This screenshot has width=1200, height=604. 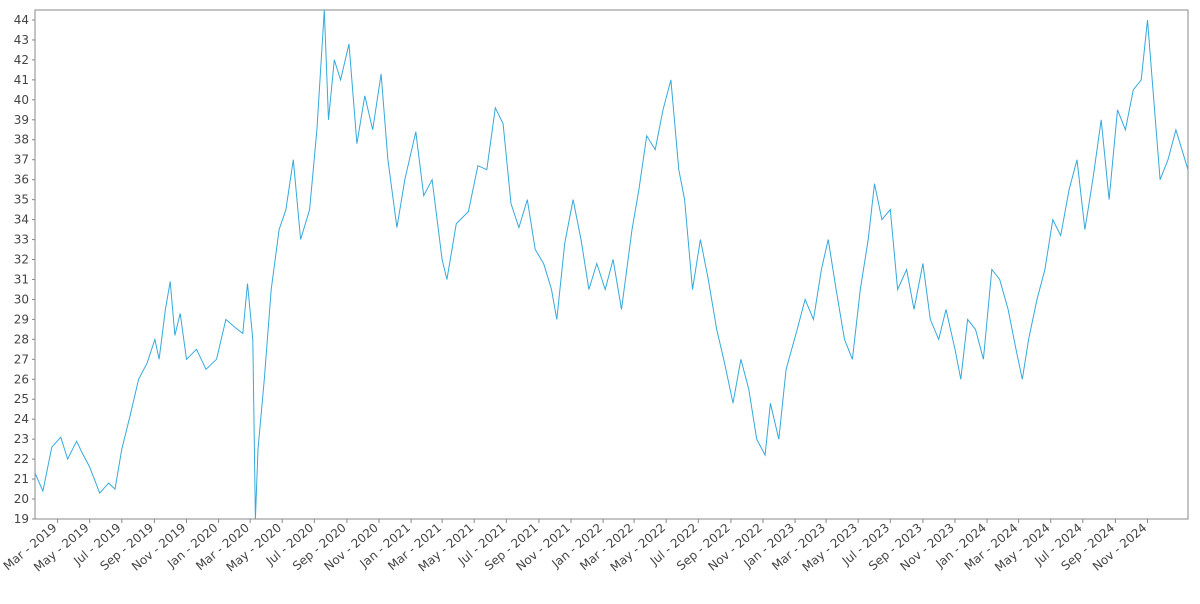 I want to click on y-tick-label: 40, so click(x=21, y=100).